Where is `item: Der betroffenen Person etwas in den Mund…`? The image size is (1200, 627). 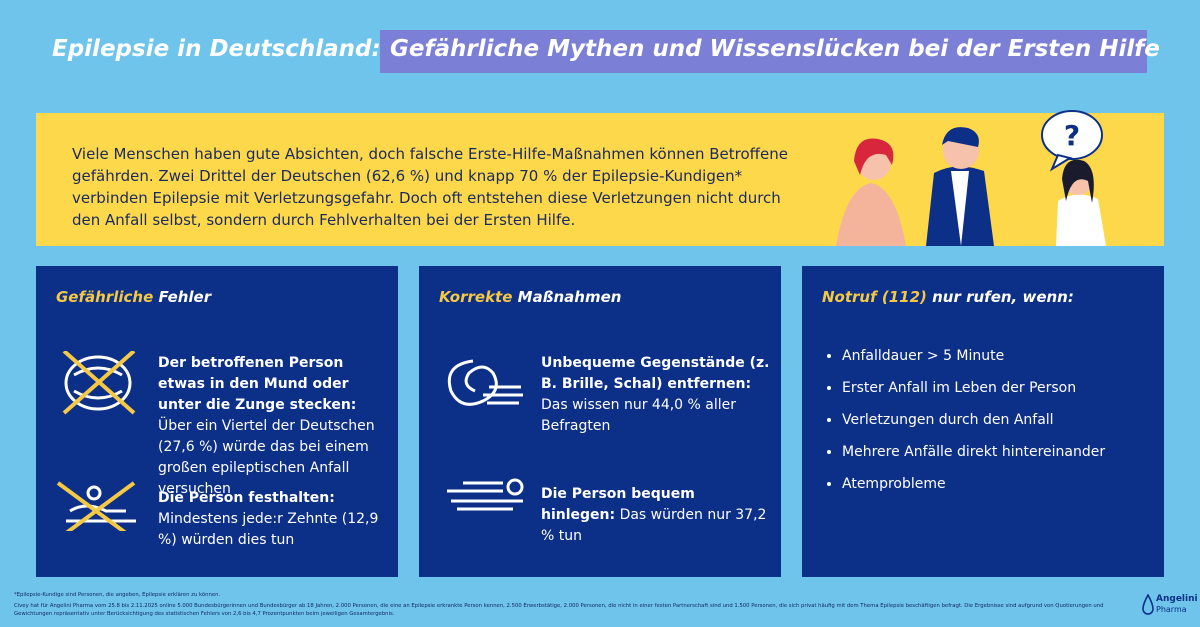
item: Der betroffenen Person etwas in den Mund… is located at coordinates (273, 426).